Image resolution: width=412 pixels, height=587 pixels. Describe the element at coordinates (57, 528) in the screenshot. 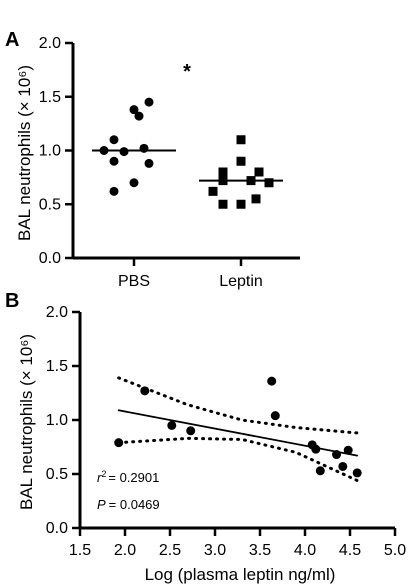

I see `panel-b-ytick-label: 0.0` at that location.